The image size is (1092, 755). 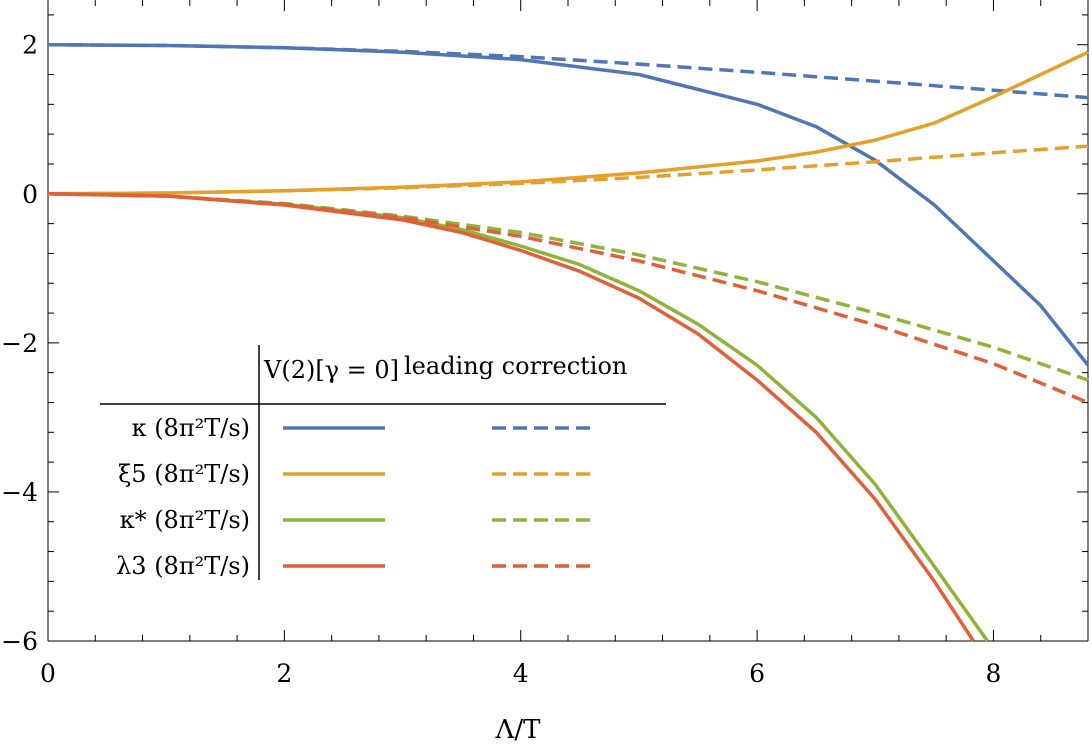 What do you see at coordinates (521, 673) in the screenshot?
I see `x-tick-label: 4` at bounding box center [521, 673].